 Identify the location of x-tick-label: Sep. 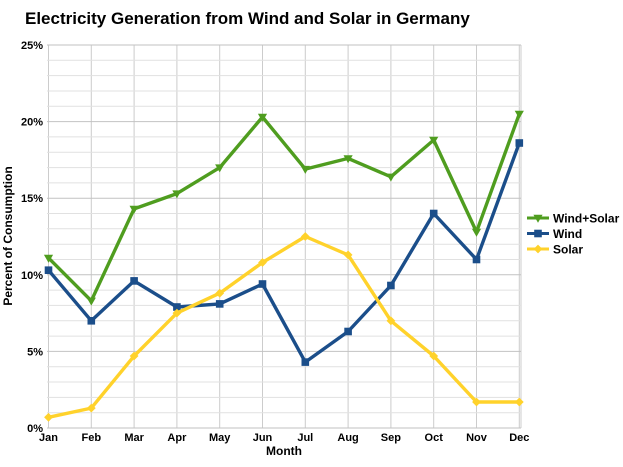
(391, 438).